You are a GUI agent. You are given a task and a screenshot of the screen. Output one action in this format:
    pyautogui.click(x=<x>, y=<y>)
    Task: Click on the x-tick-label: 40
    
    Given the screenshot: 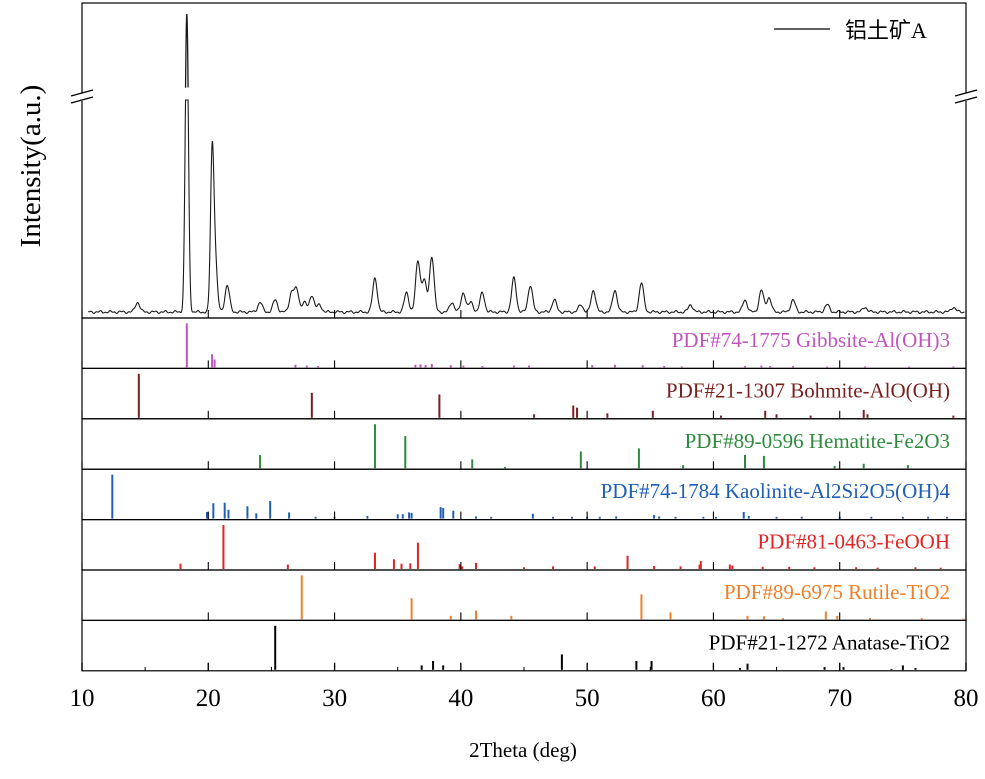 What is the action you would take?
    pyautogui.click(x=460, y=698)
    